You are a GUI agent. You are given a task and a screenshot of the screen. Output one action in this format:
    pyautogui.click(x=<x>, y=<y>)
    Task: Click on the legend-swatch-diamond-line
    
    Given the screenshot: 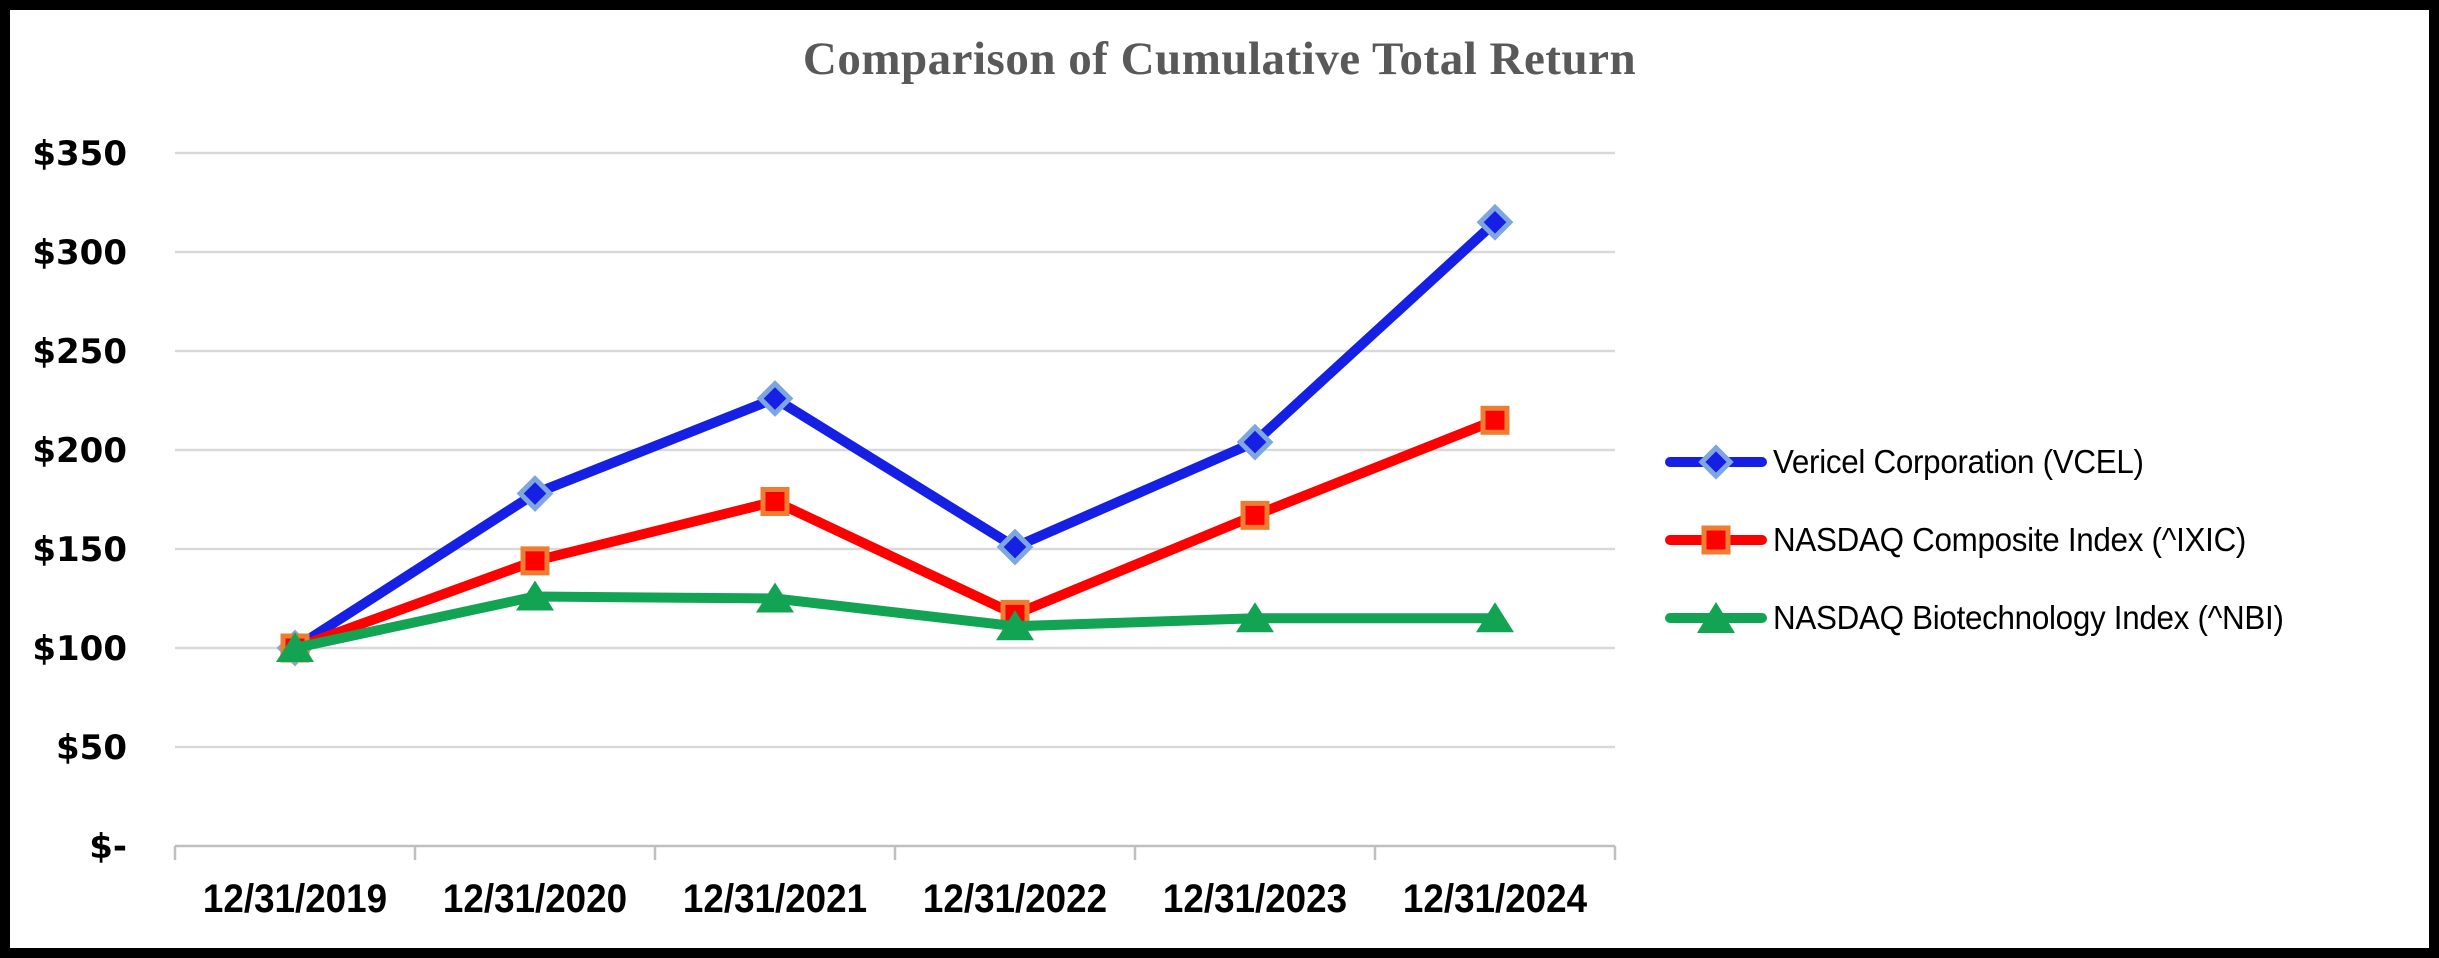 What is the action you would take?
    pyautogui.click(x=1716, y=462)
    